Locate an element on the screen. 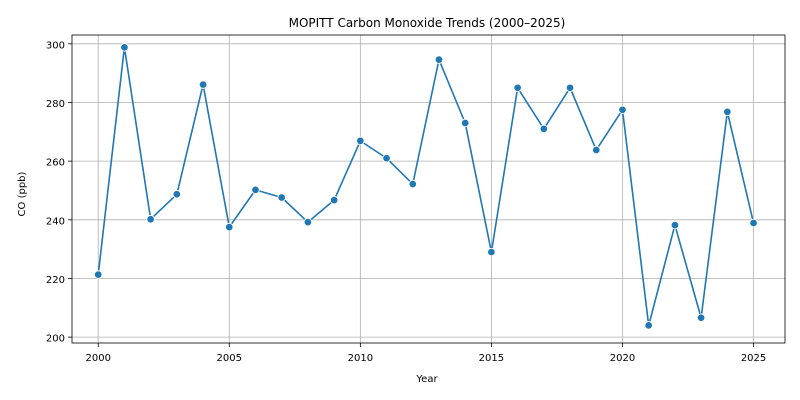 The image size is (800, 400). x-tick-label: 2020 is located at coordinates (622, 358).